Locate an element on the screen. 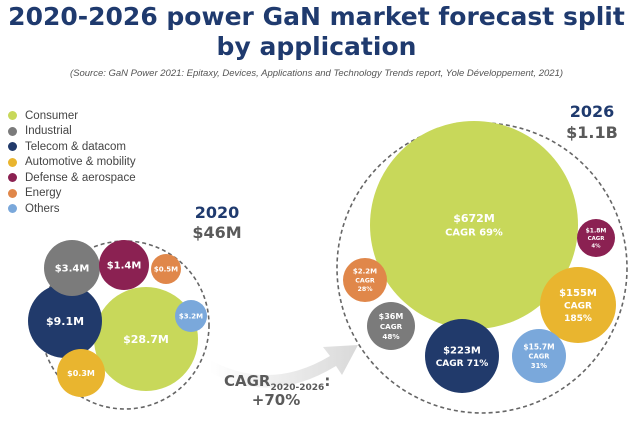 The height and width of the screenshot is (421, 633). bubble-industrial-2026 is located at coordinates (391, 326).